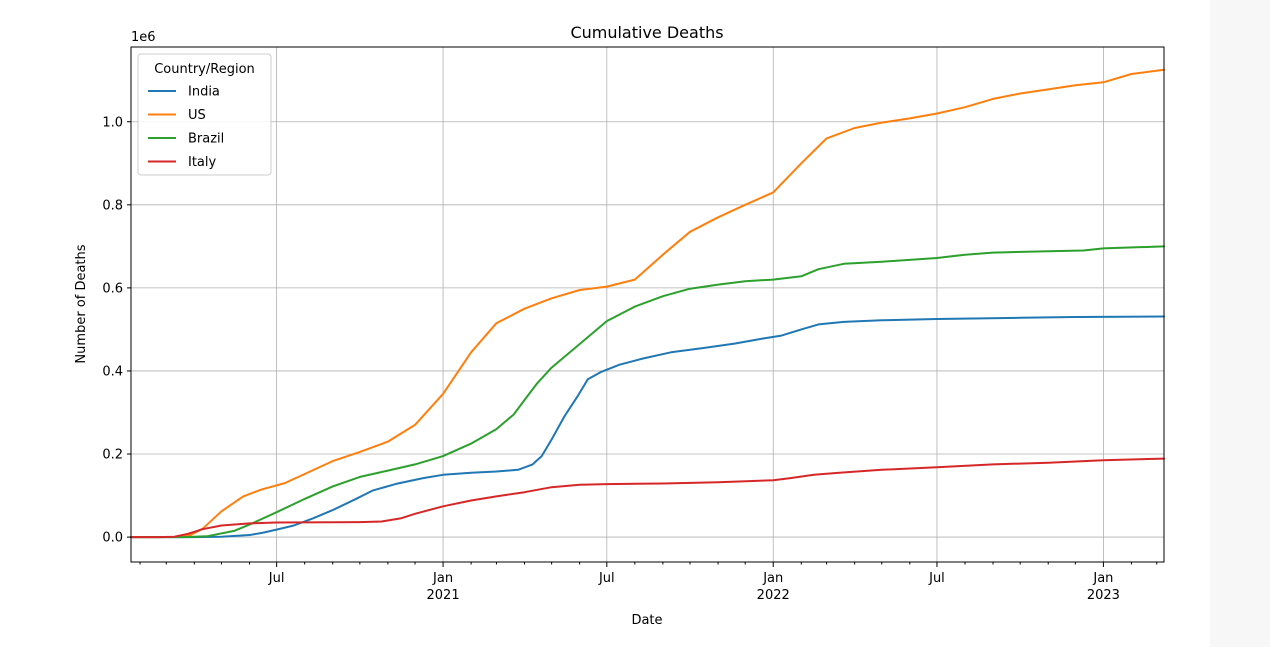 Image resolution: width=1270 pixels, height=651 pixels. I want to click on y-tick-label: 0.6, so click(112, 288).